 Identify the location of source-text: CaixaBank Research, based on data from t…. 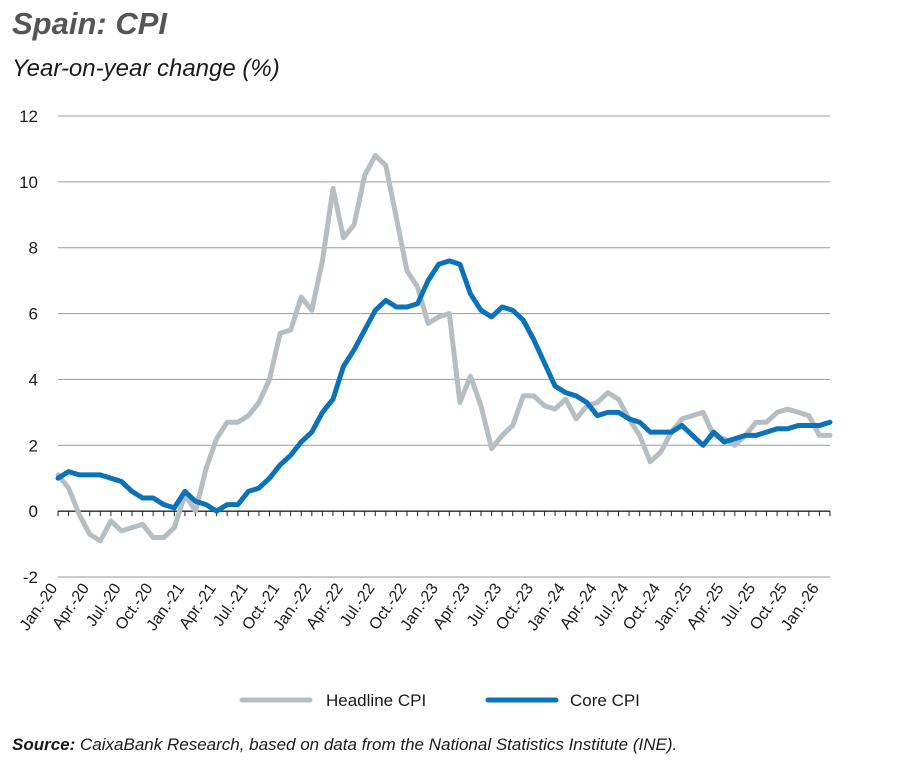
(379, 744).